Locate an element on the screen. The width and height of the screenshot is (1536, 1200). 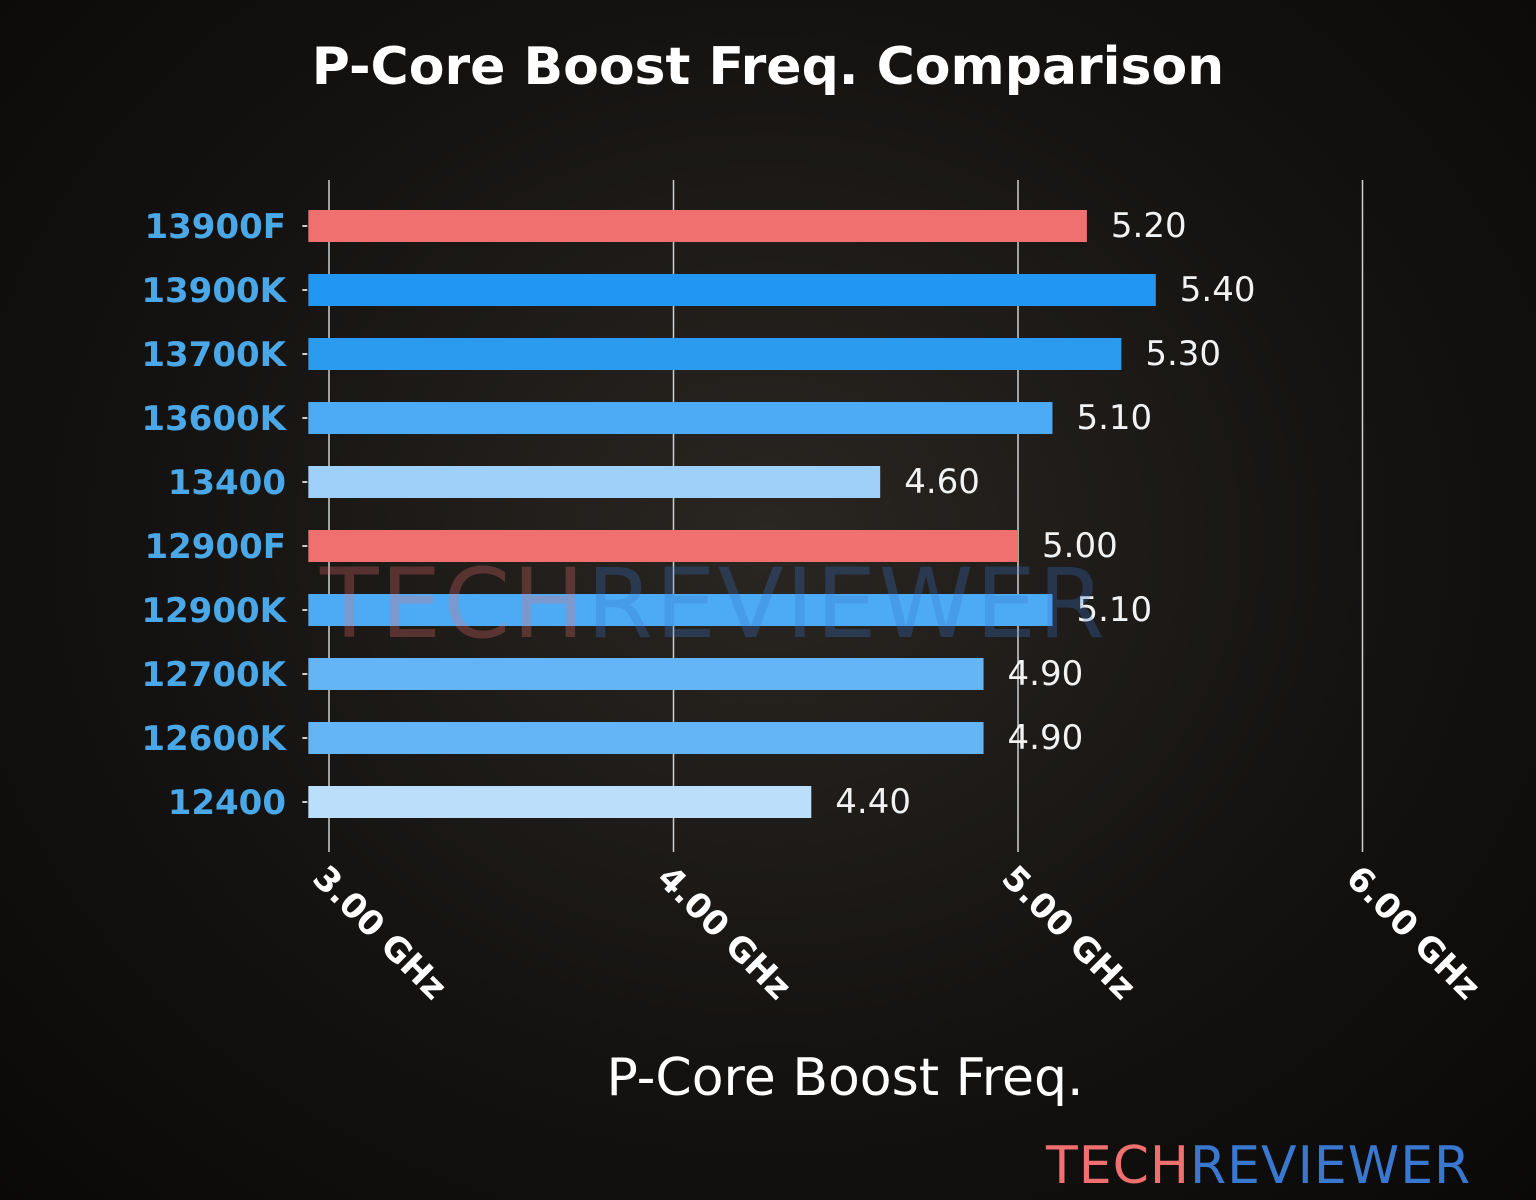
y-tick-label: 13900F is located at coordinates (215, 227).